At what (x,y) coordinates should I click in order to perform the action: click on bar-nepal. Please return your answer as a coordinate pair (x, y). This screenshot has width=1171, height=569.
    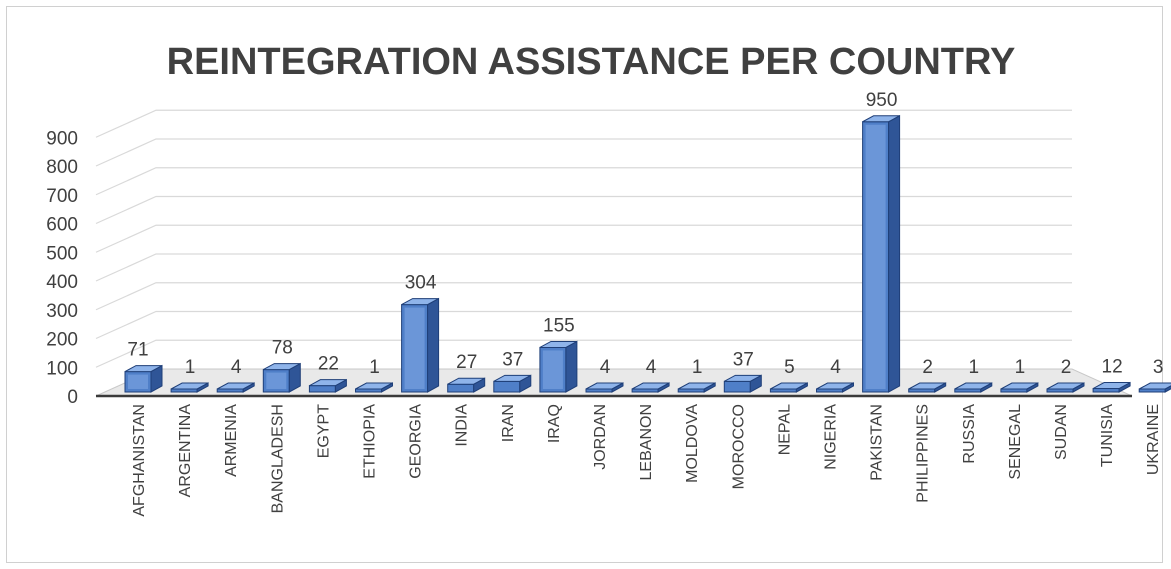
    Looking at the image, I should click on (788, 387).